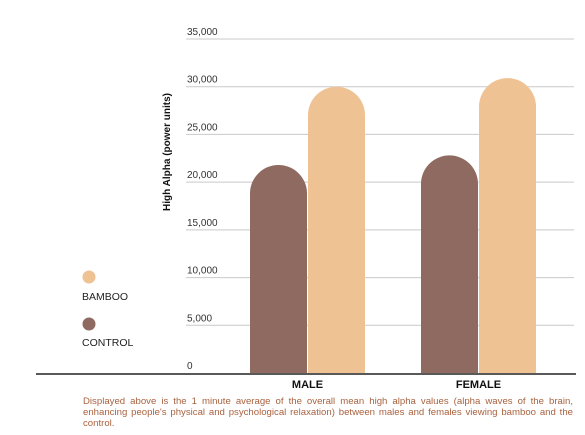 The image size is (585, 435). Describe the element at coordinates (202, 32) in the screenshot. I see `y-tick-label: 35,000` at that location.